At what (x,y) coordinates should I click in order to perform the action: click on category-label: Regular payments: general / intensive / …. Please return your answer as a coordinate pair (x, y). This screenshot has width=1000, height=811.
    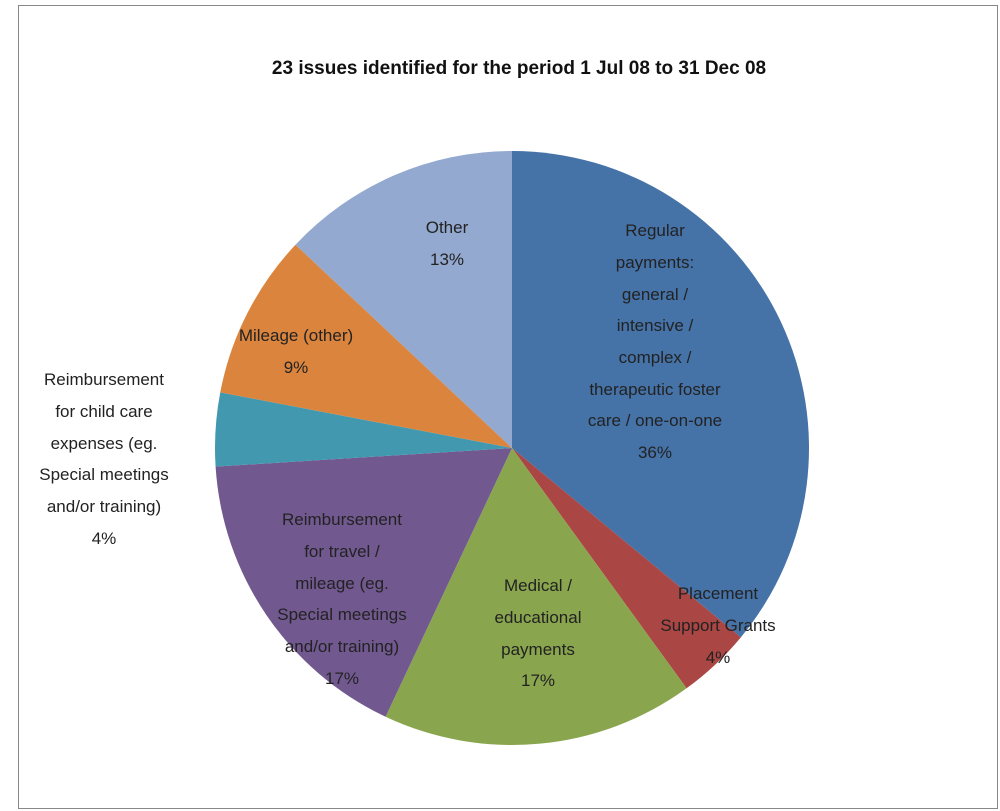
    Looking at the image, I should click on (655, 326).